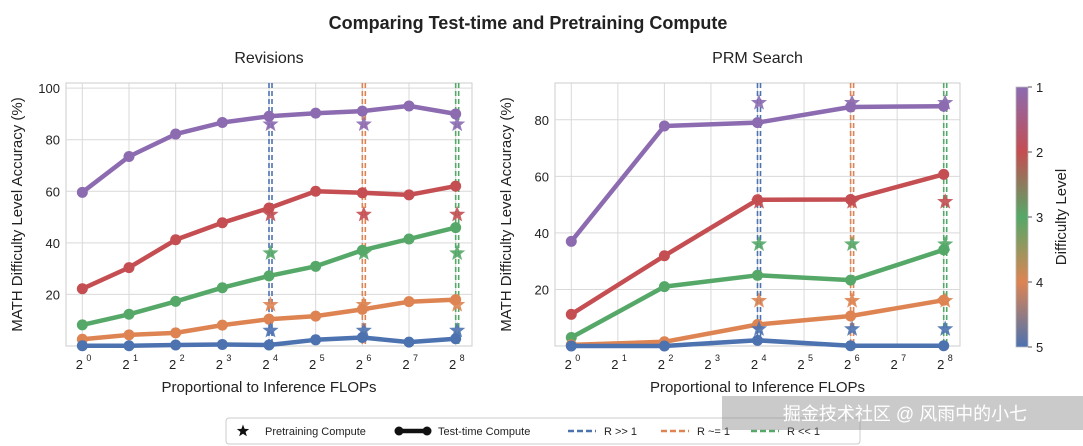 This screenshot has height=446, width=1083. I want to click on x-axis-label: Proportional to Inference FLOPs, so click(757, 387).